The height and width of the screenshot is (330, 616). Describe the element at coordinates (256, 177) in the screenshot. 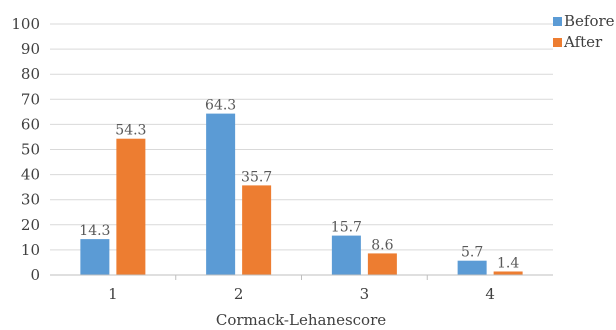

I see `data-label-after-2: 35.7` at that location.